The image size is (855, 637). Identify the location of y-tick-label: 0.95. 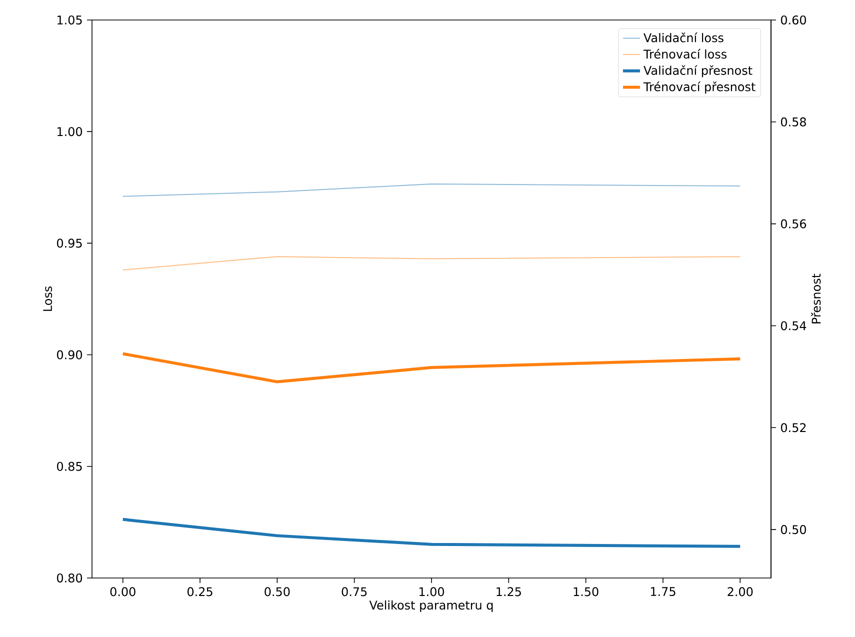
(69, 243).